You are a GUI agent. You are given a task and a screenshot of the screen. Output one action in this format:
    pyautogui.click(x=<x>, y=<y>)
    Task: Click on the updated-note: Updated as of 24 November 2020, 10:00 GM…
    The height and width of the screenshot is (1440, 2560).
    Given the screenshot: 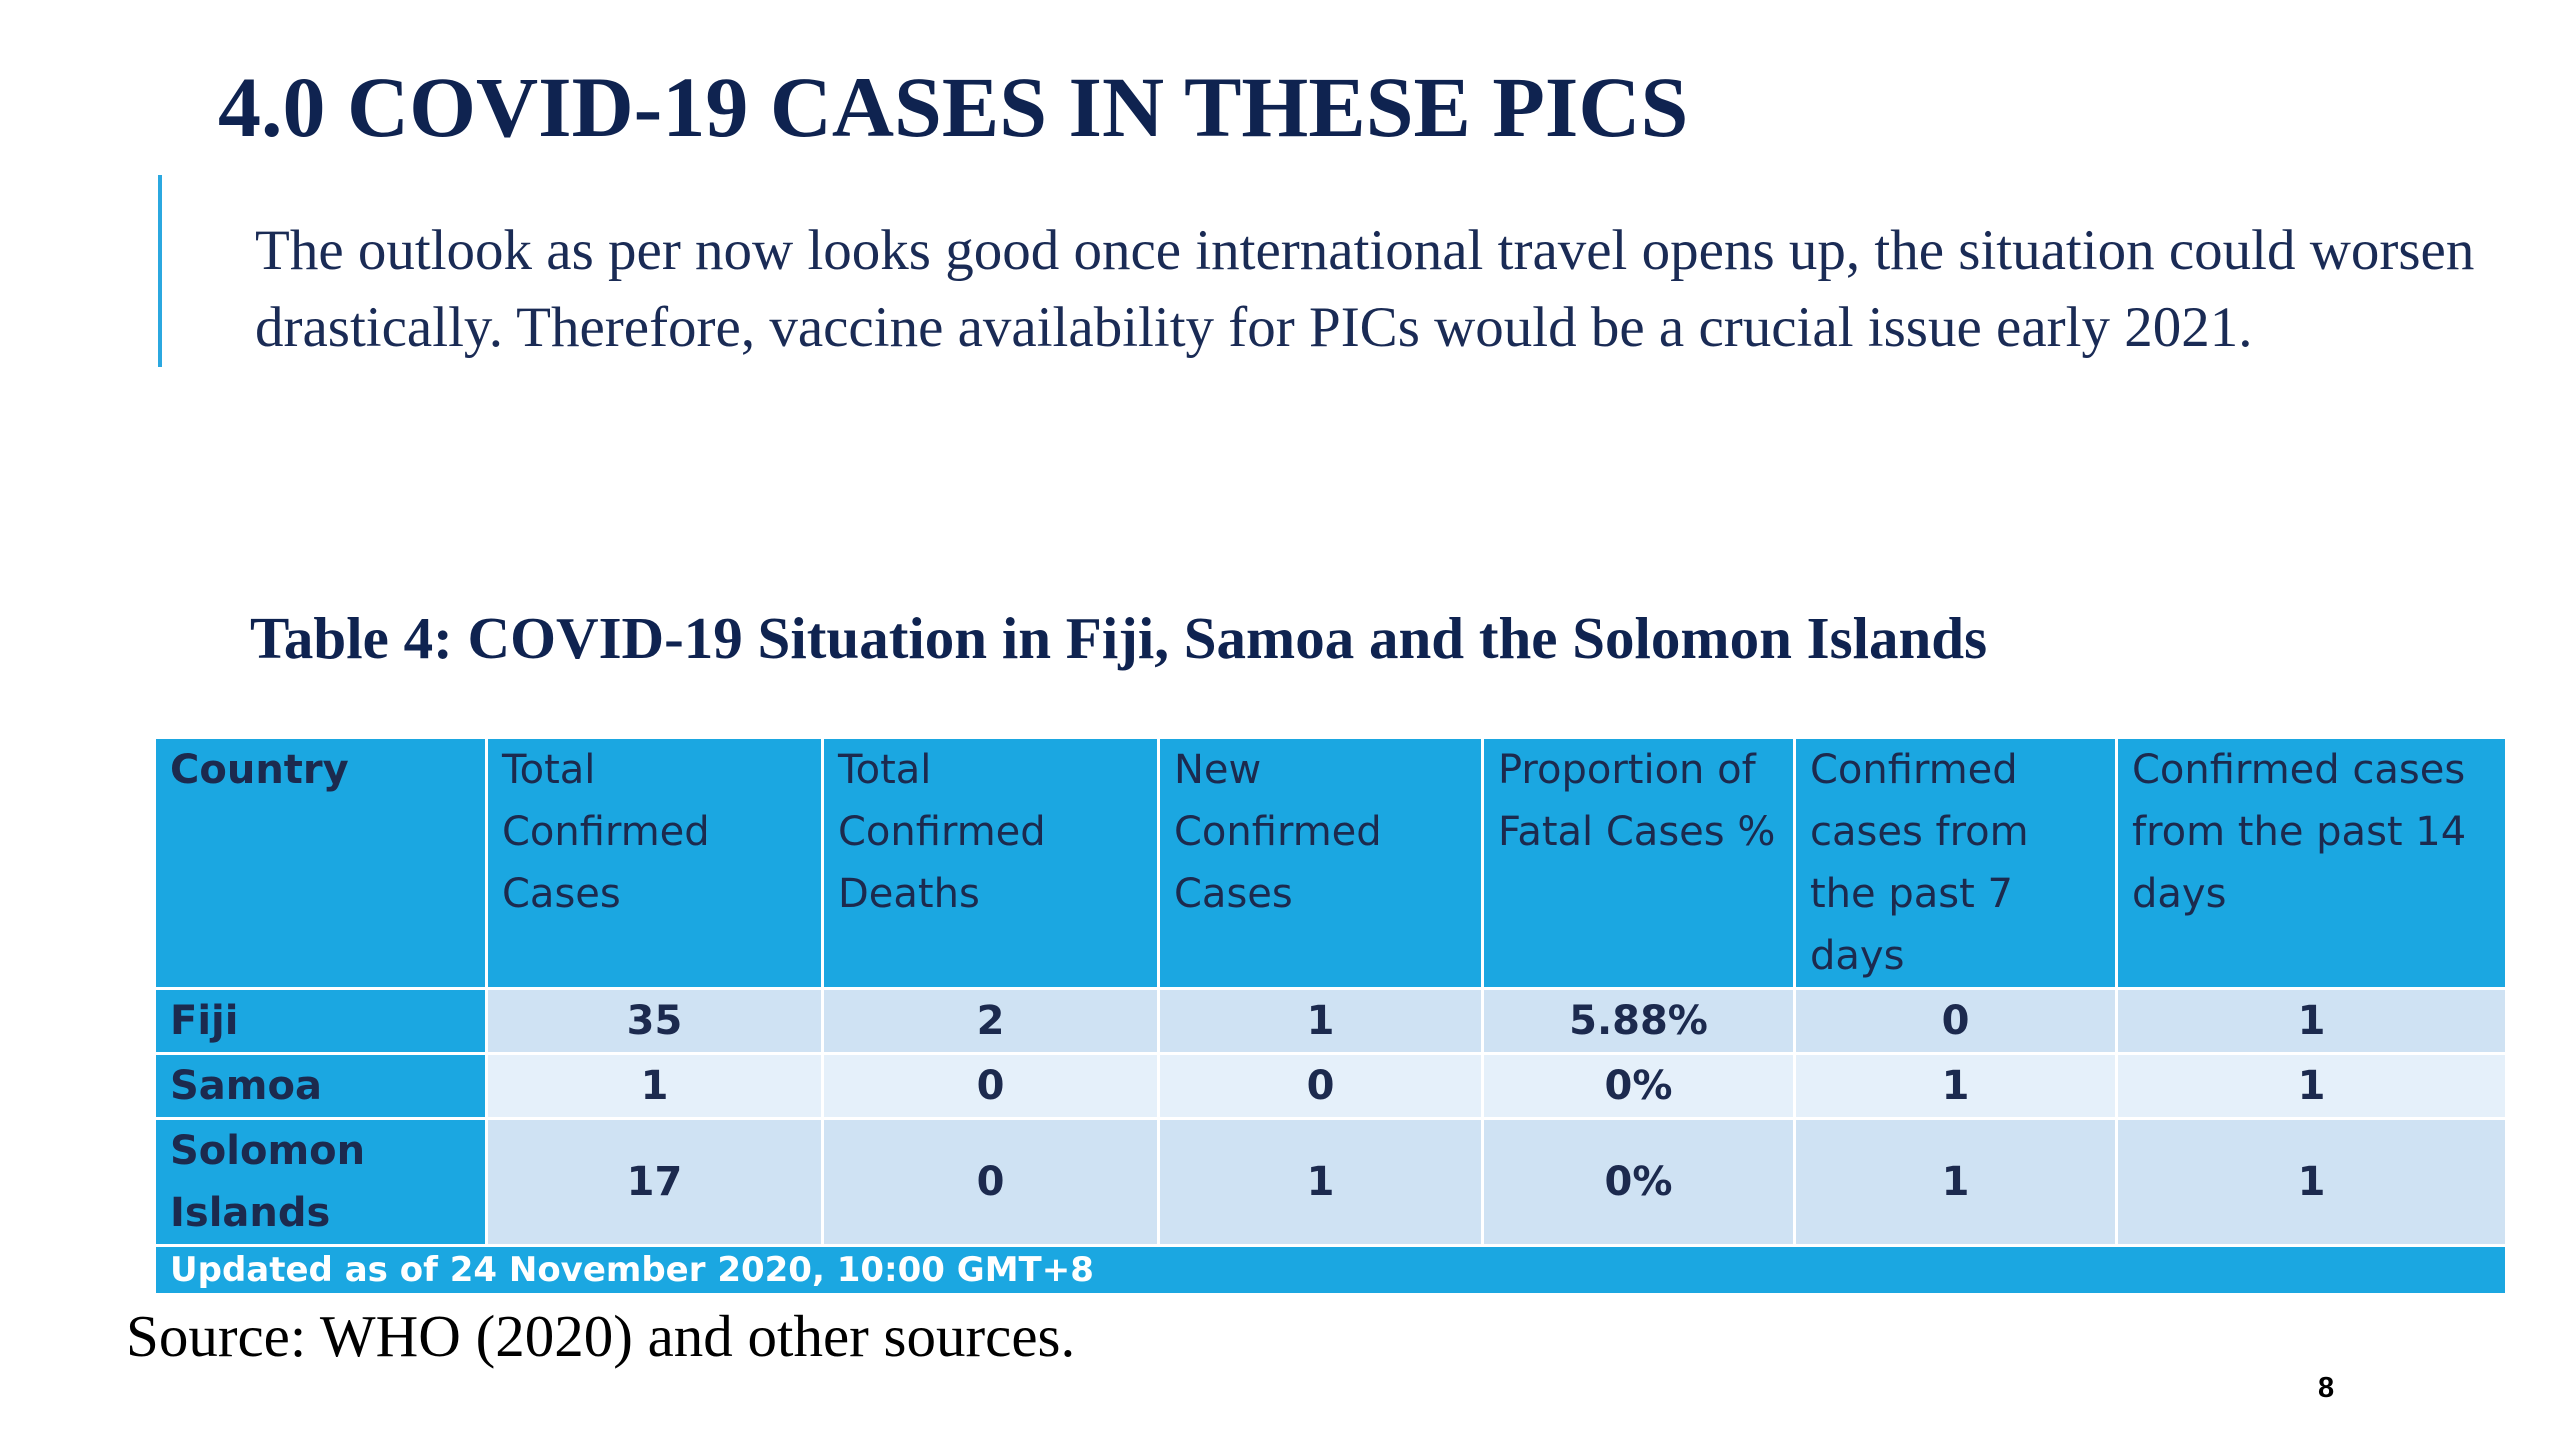 What is the action you would take?
    pyautogui.click(x=1330, y=1270)
    